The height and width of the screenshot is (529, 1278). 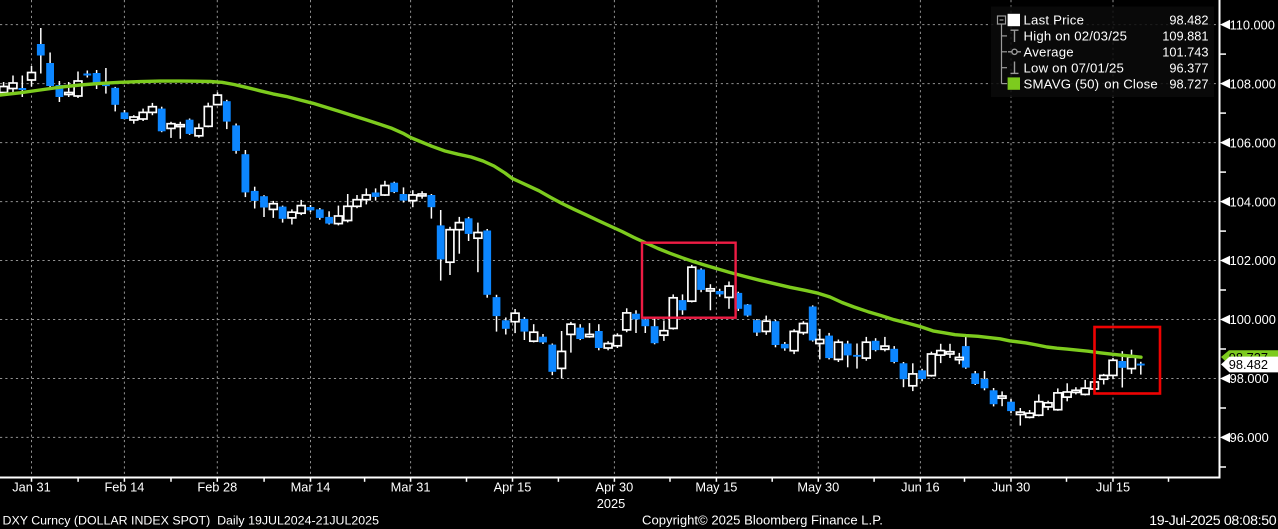 What do you see at coordinates (920, 487) in the screenshot?
I see `svg-text: Jun 16` at bounding box center [920, 487].